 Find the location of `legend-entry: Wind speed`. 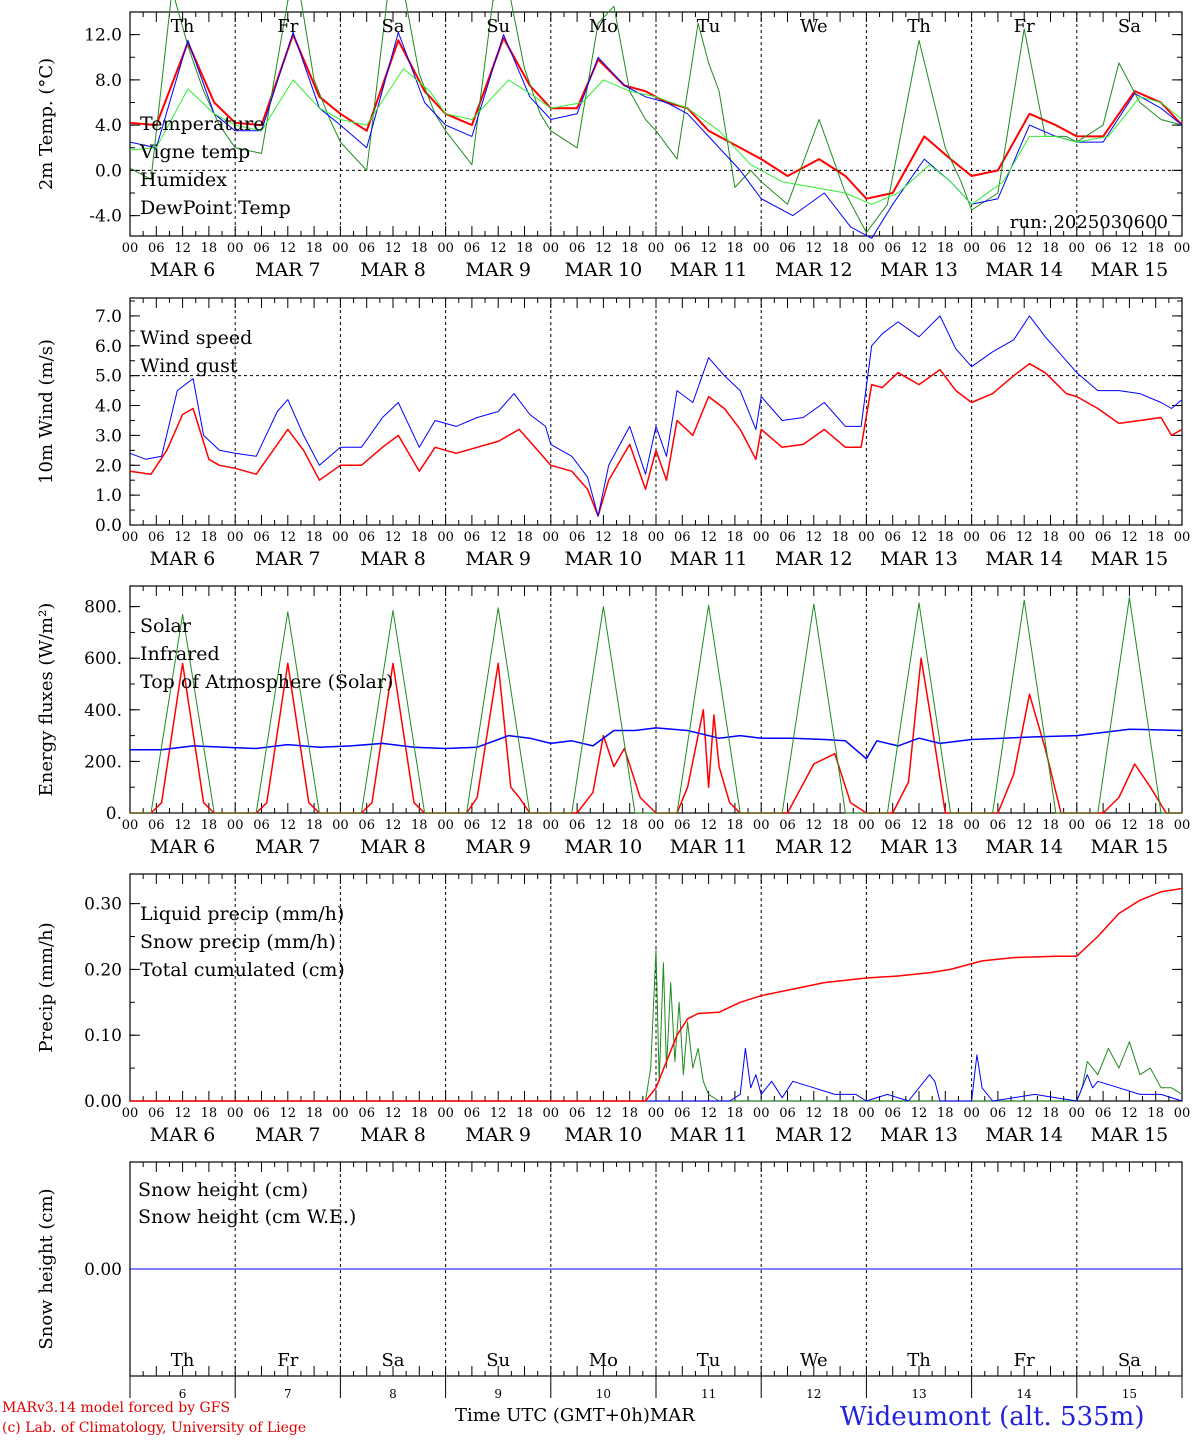

legend-entry: Wind speed is located at coordinates (196, 338).